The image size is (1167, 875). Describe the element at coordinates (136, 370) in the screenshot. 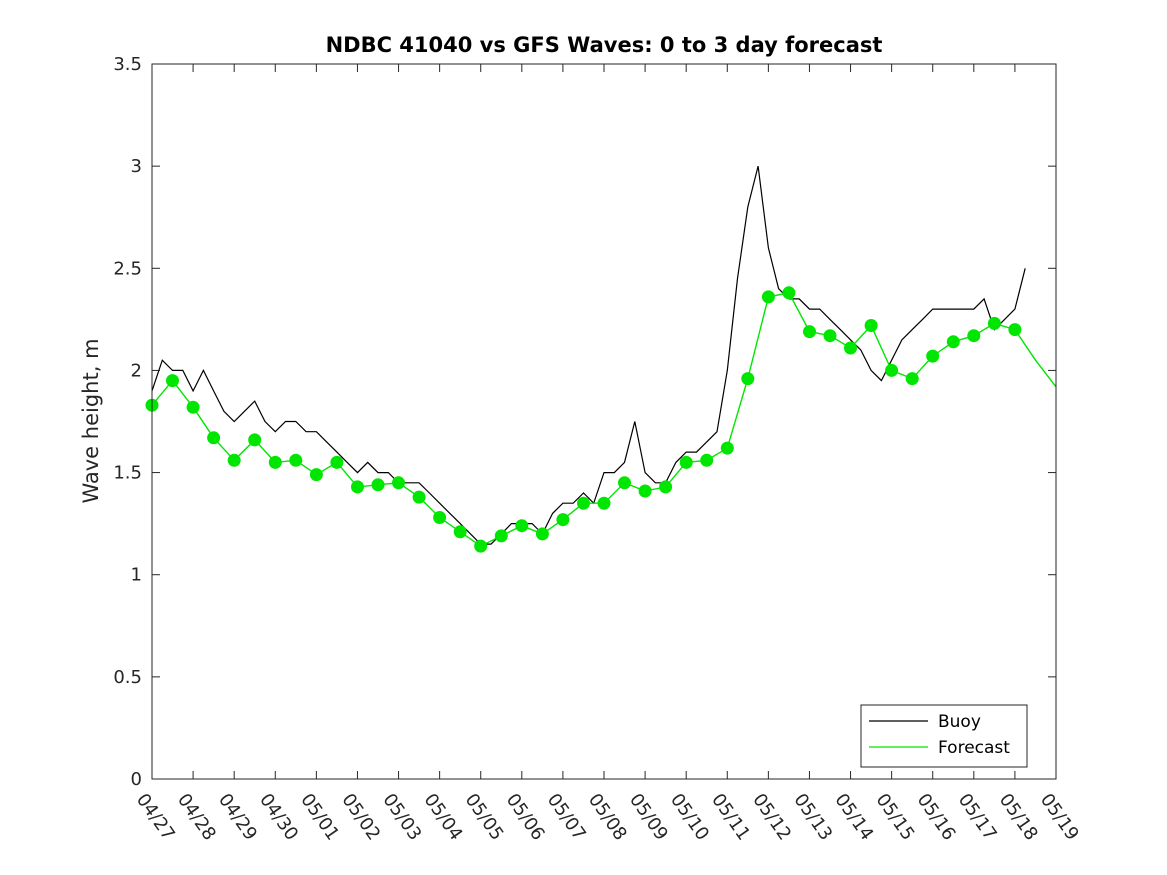

I see `y-tick-label: 2` at that location.